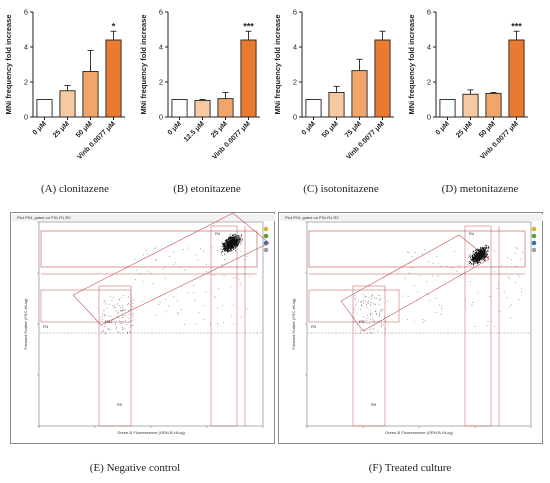  What do you see at coordinates (175, 128) in the screenshot?
I see `x-tick-label: 0 μM` at bounding box center [175, 128].